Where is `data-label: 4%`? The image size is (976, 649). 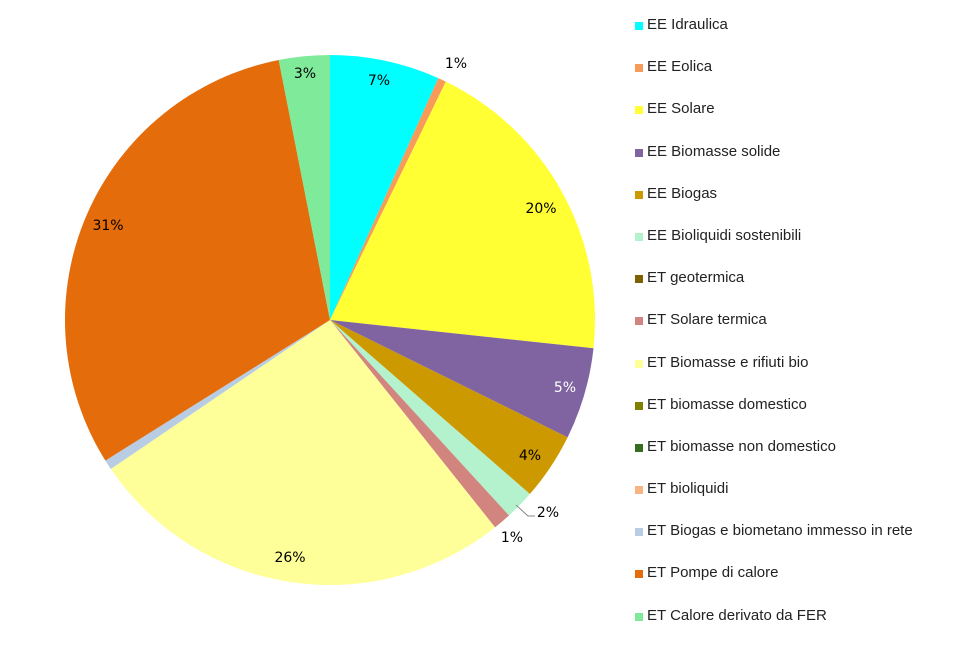 data-label: 4% is located at coordinates (530, 456).